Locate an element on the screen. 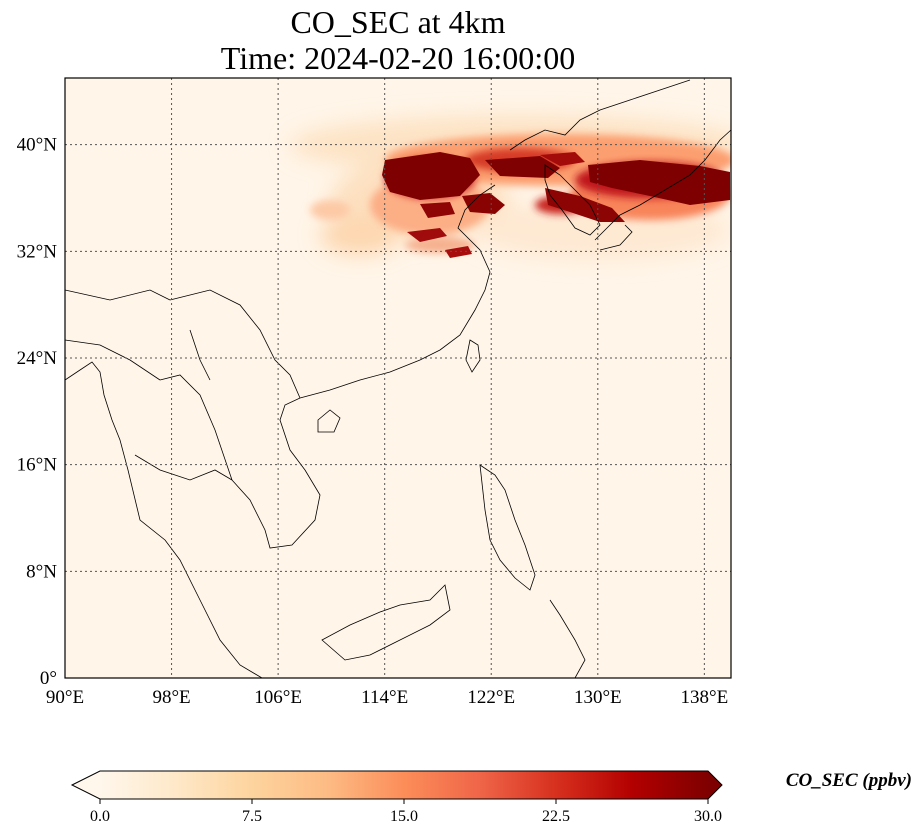 The height and width of the screenshot is (836, 916). colorbar-tick-label: 7.5 is located at coordinates (252, 816).